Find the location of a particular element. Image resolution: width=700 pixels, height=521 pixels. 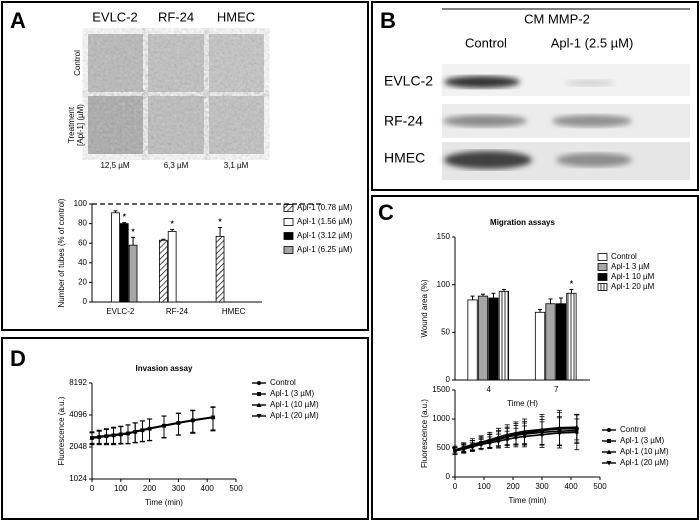

x-tick-label: EVLC-2 is located at coordinates (120, 311).